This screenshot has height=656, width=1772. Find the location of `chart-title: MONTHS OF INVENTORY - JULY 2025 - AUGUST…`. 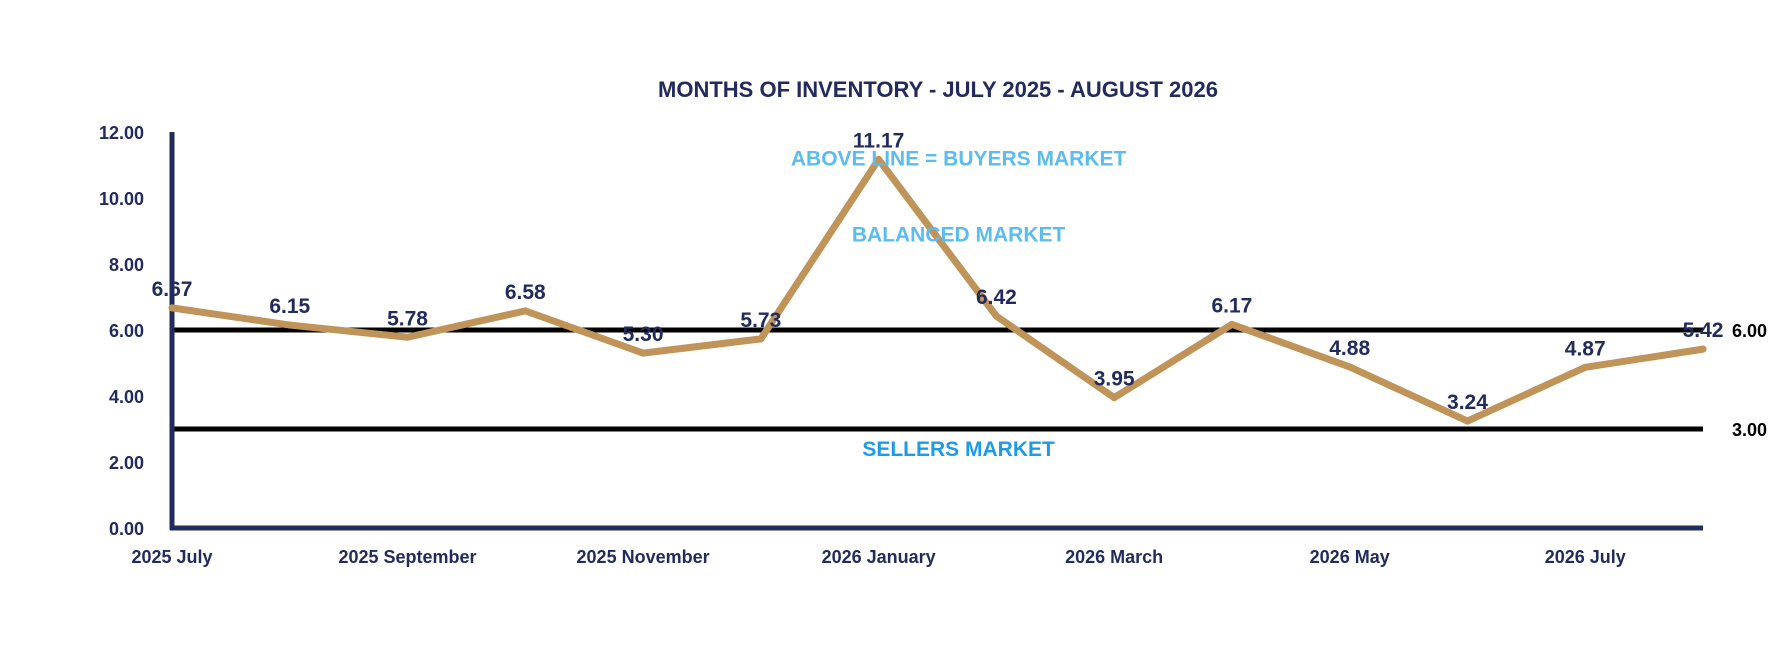

chart-title: MONTHS OF INVENTORY - JULY 2025 - AUGUST… is located at coordinates (938, 89).